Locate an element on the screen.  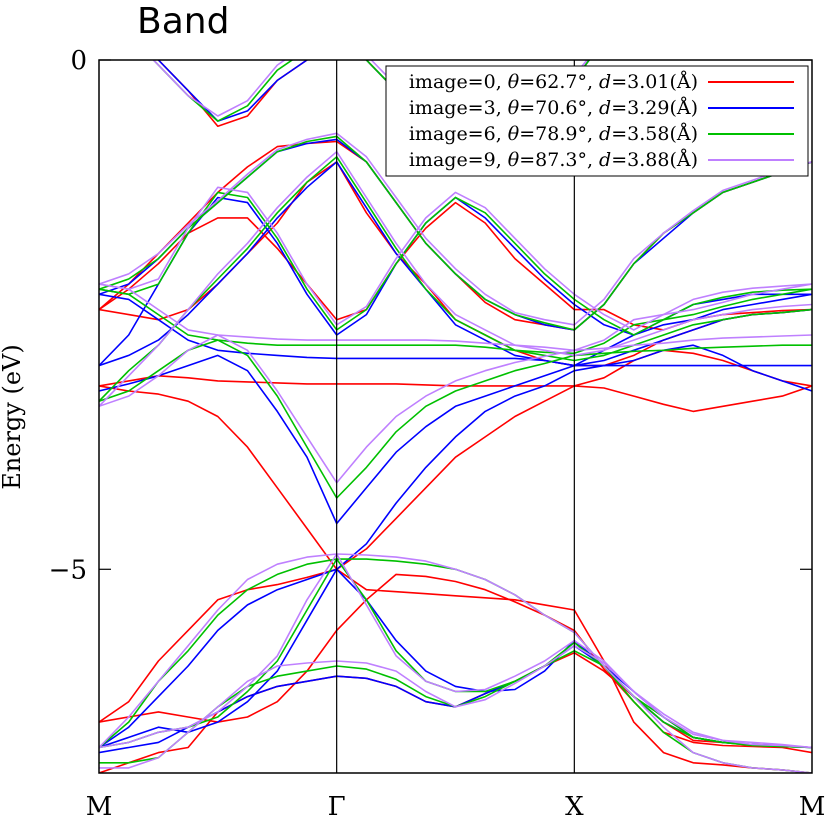
x-tick-label: Γ is located at coordinates (337, 806).